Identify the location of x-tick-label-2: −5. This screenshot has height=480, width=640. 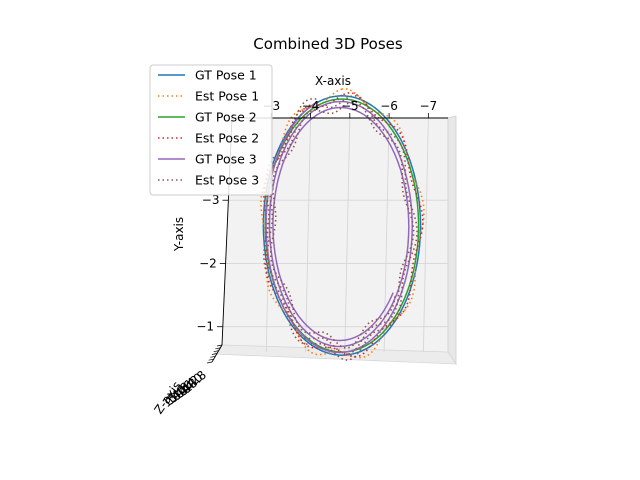
(350, 106).